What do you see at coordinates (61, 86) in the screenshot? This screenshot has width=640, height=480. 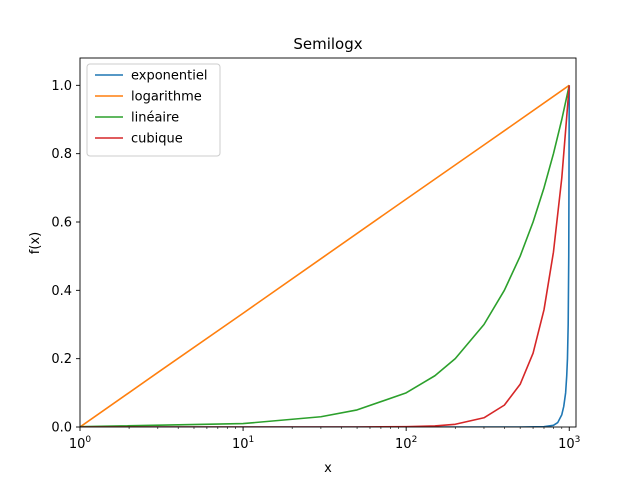 I see `y-tick-label-5: 1.0` at bounding box center [61, 86].